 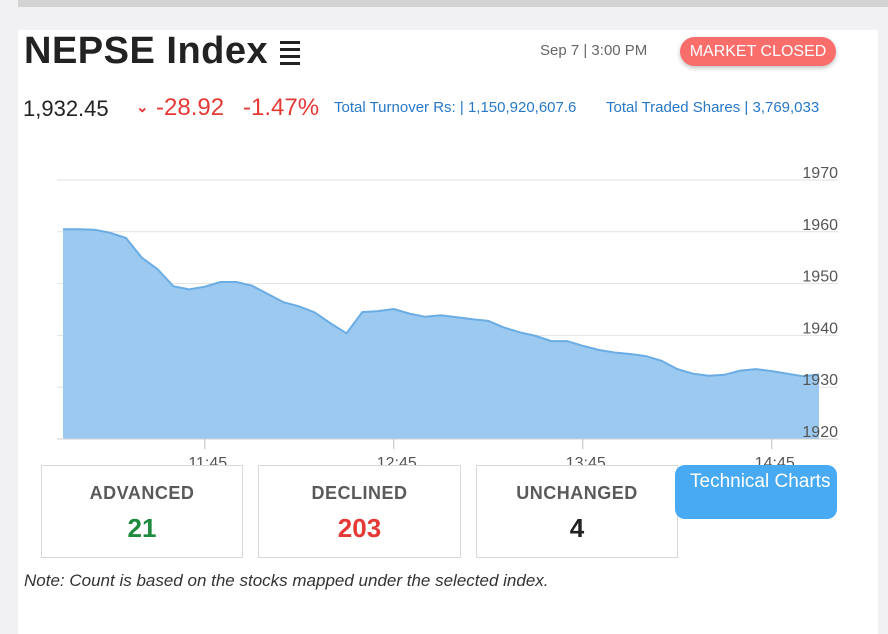 What do you see at coordinates (577, 528) in the screenshot?
I see `unchanged-value: 4` at bounding box center [577, 528].